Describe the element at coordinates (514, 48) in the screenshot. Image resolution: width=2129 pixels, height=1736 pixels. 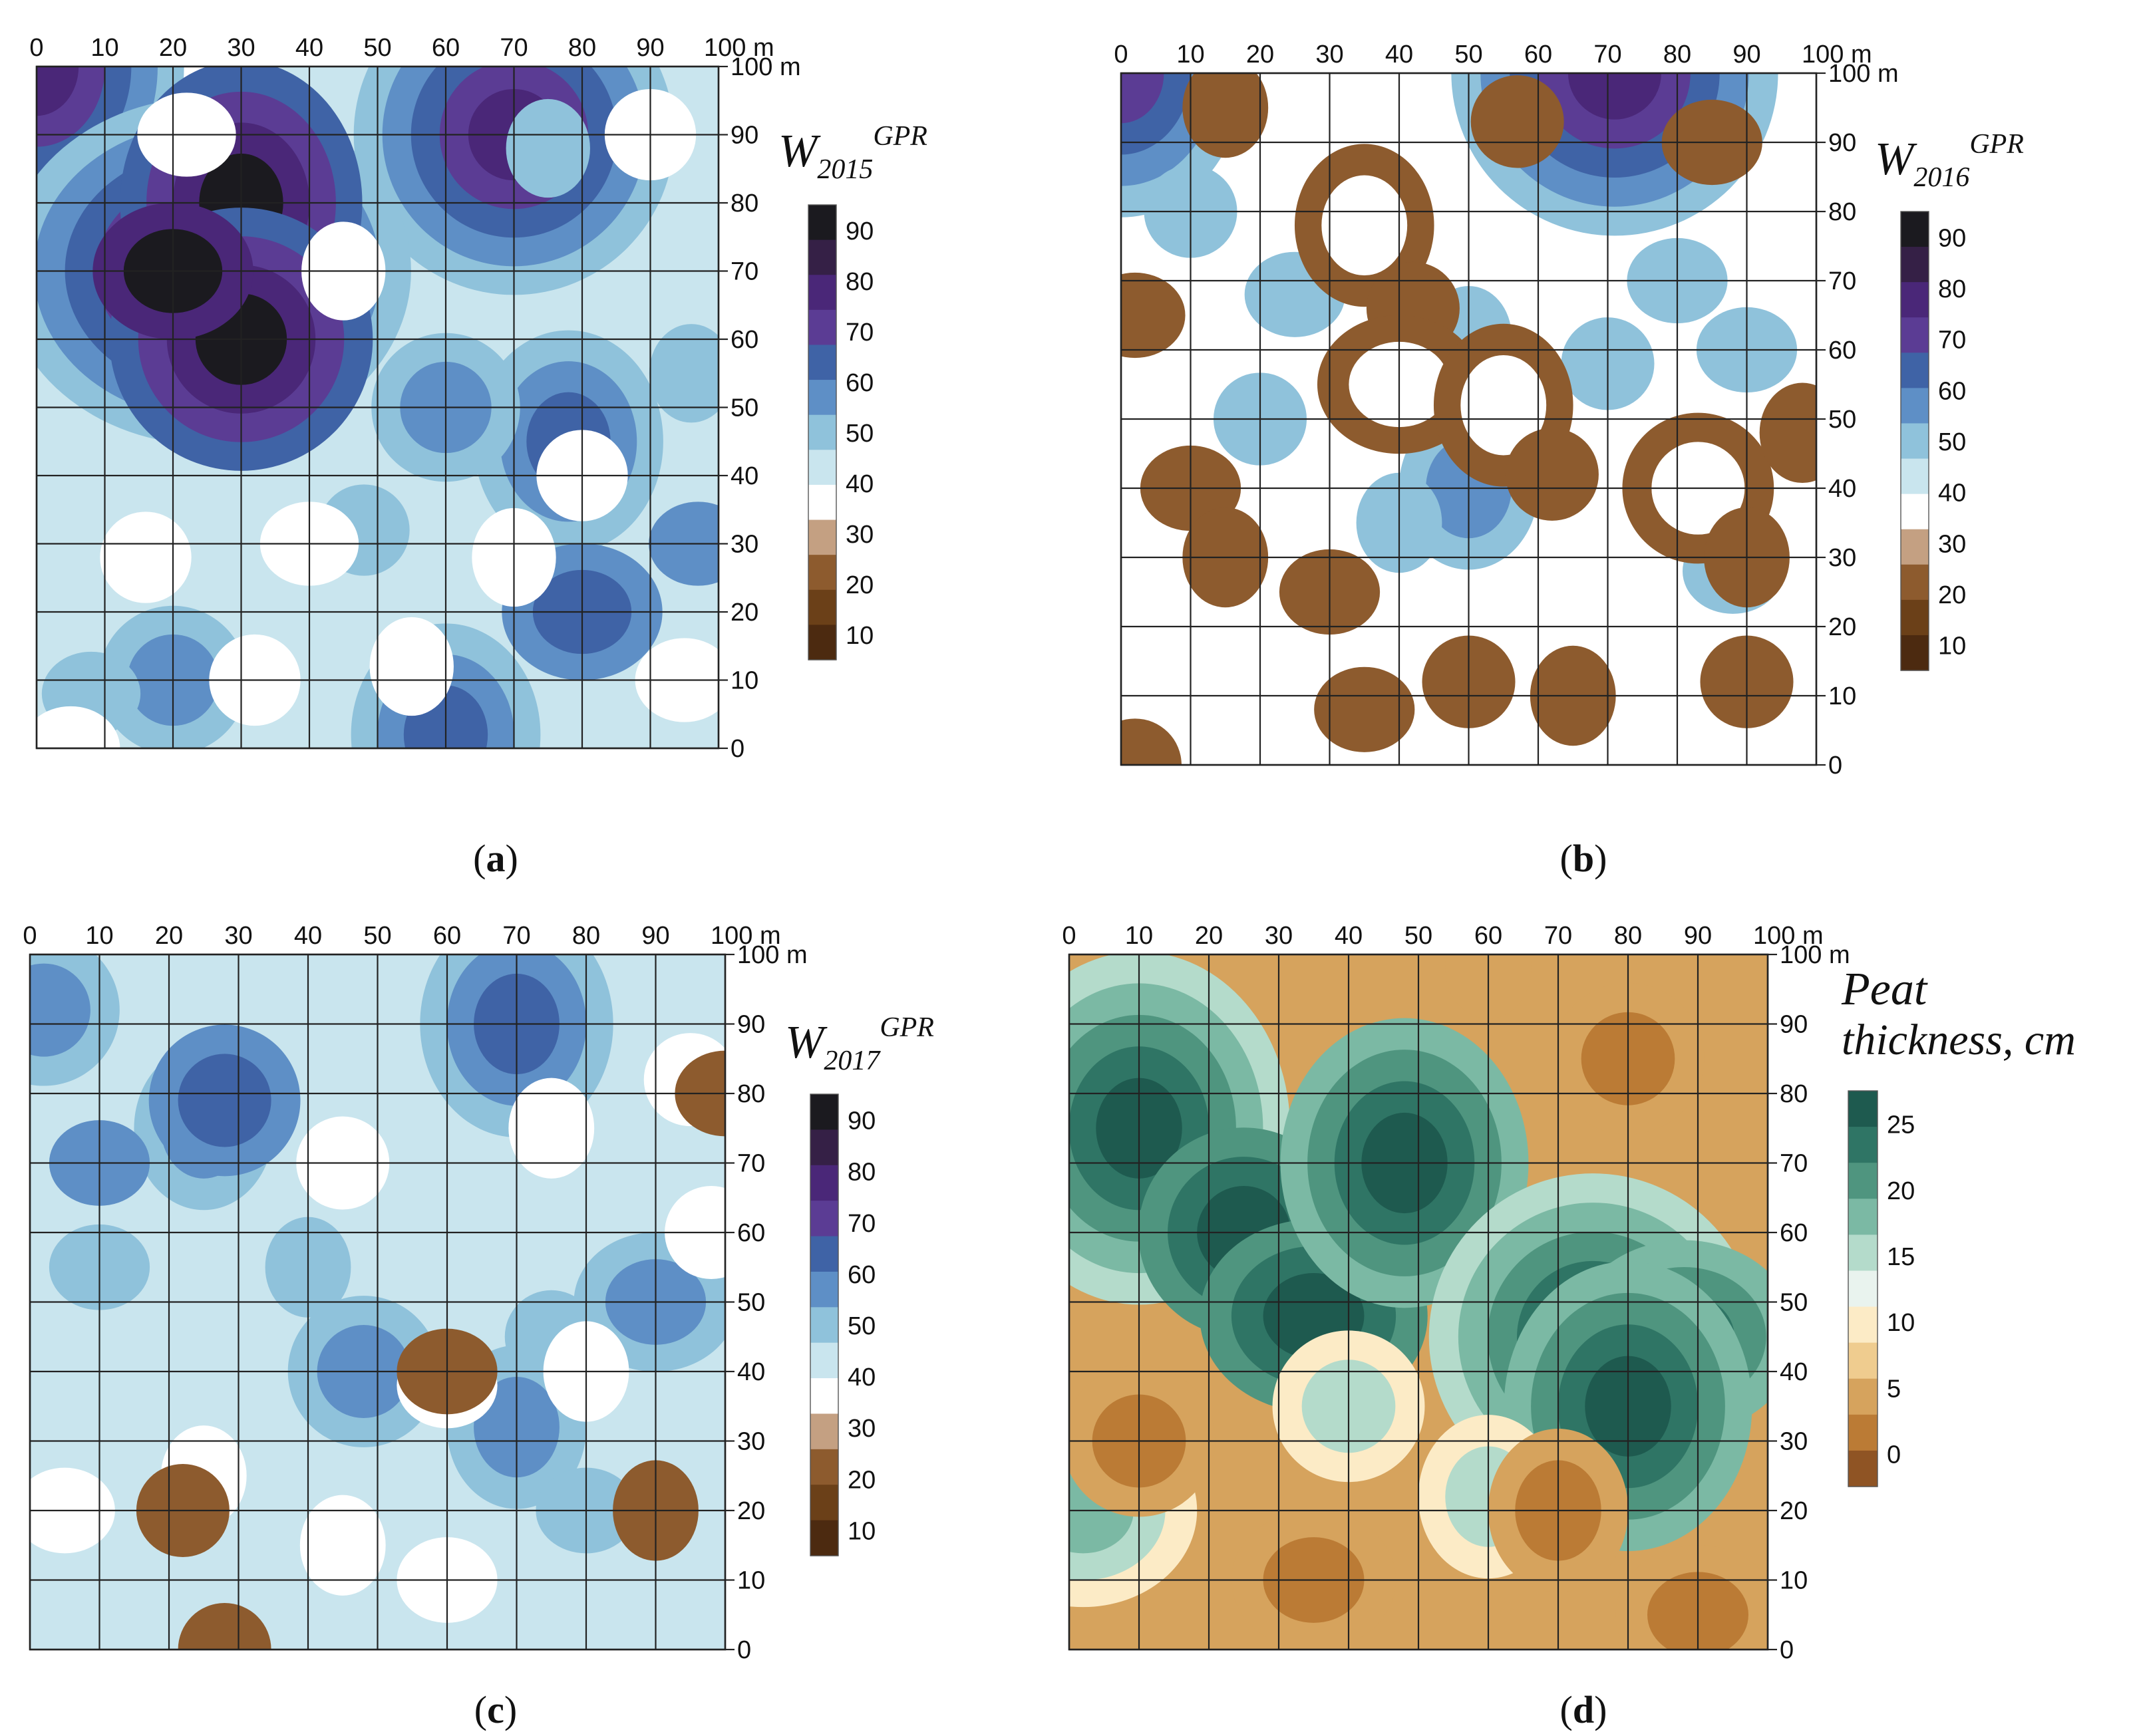
I see `x-tick-label: 70` at that location.